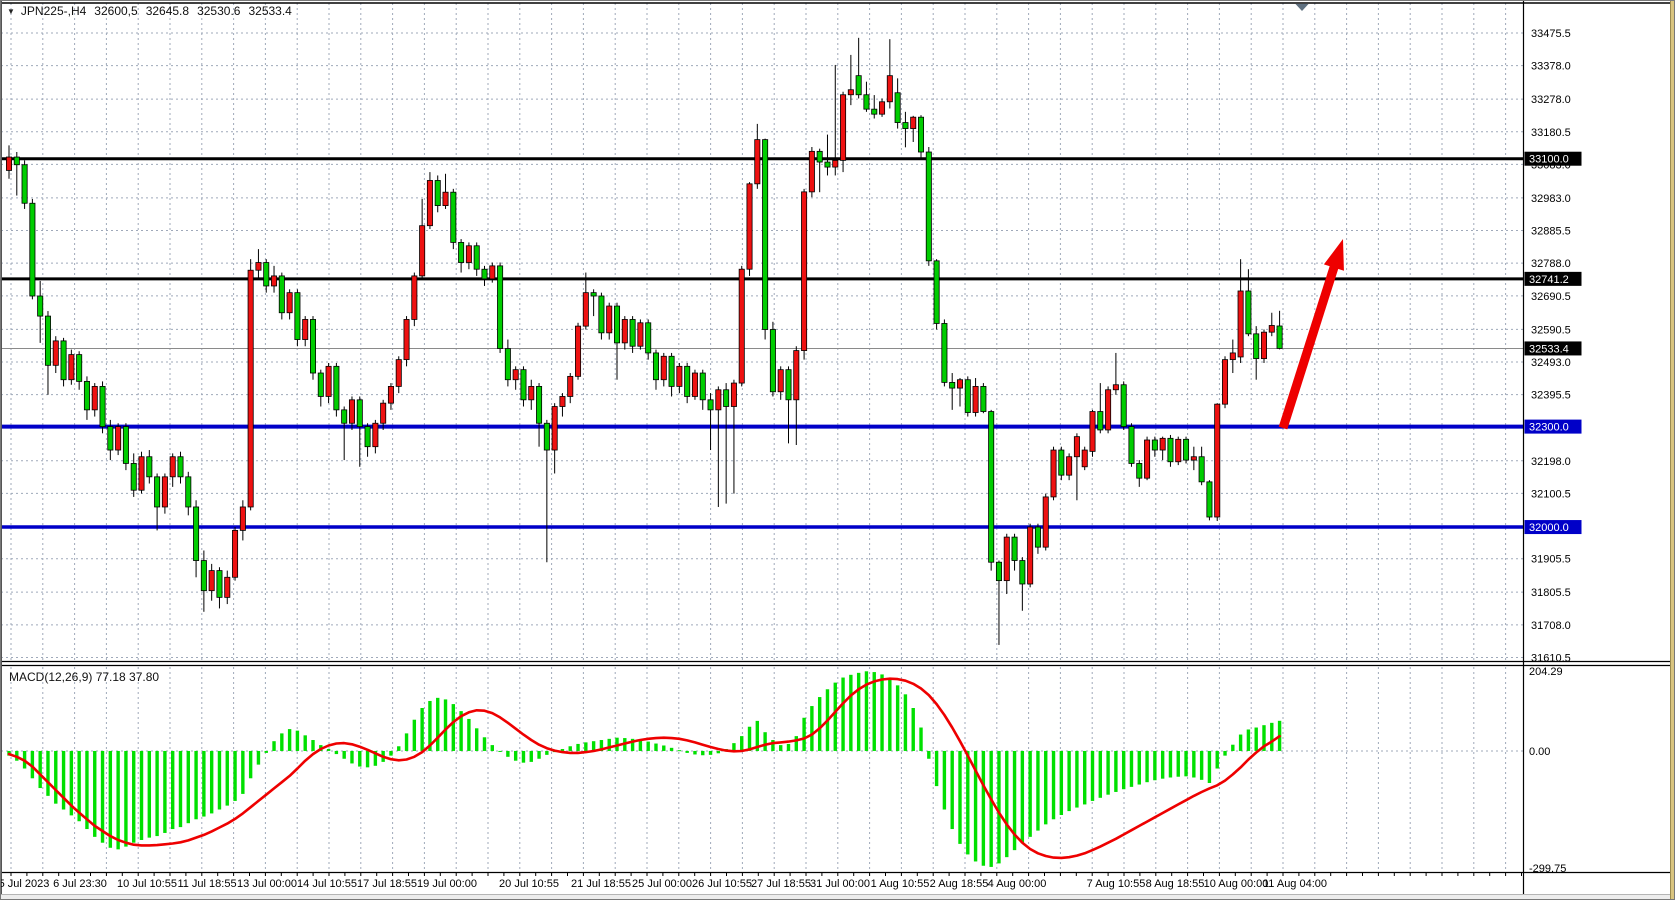 The image size is (1675, 900). What do you see at coordinates (11, 11) in the screenshot?
I see `symbol-dropdown-icon: ▼` at bounding box center [11, 11].